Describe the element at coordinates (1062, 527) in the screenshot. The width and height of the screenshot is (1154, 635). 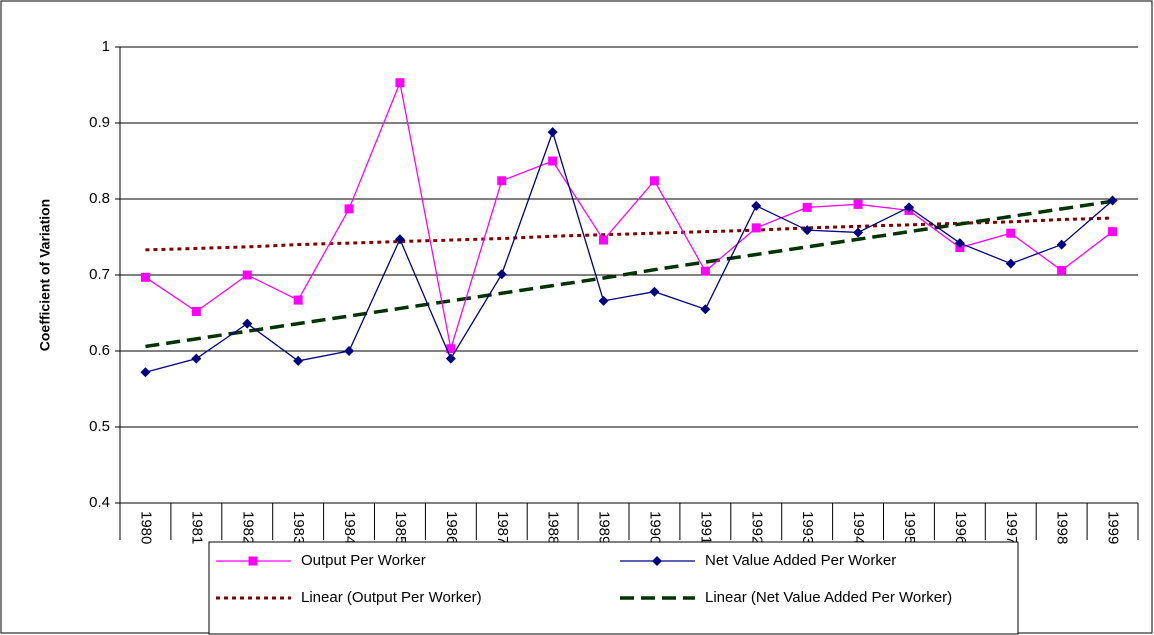
I see `x-tick-label: 1998` at that location.